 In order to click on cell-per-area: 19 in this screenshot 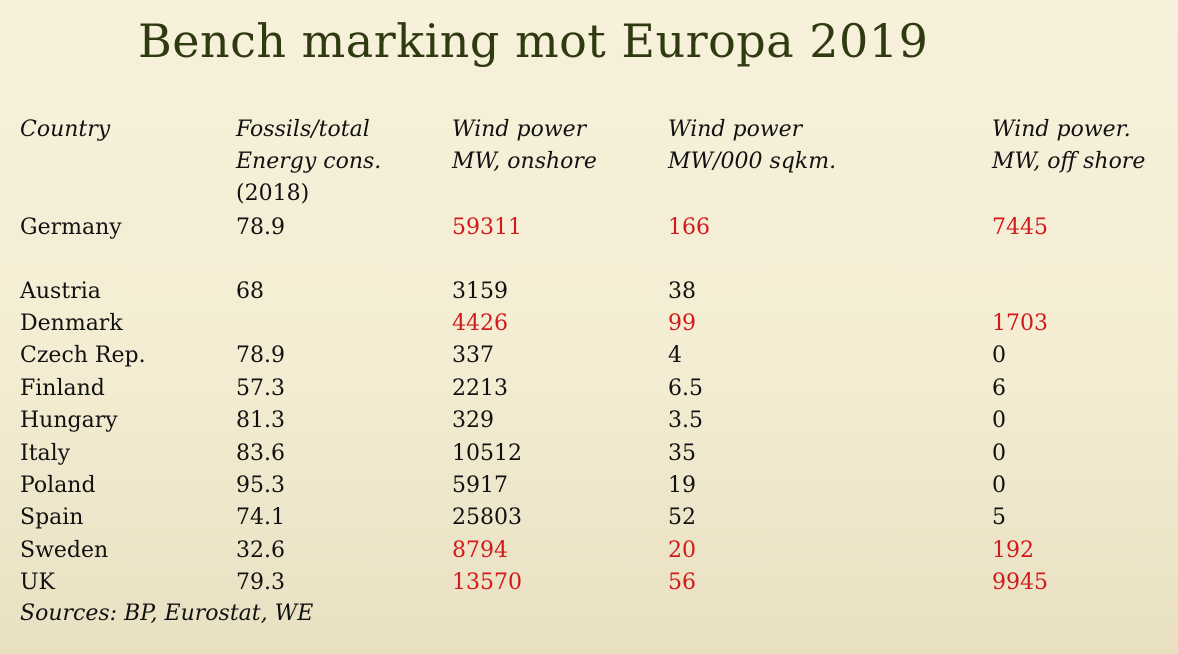, I will do `click(682, 485)`.